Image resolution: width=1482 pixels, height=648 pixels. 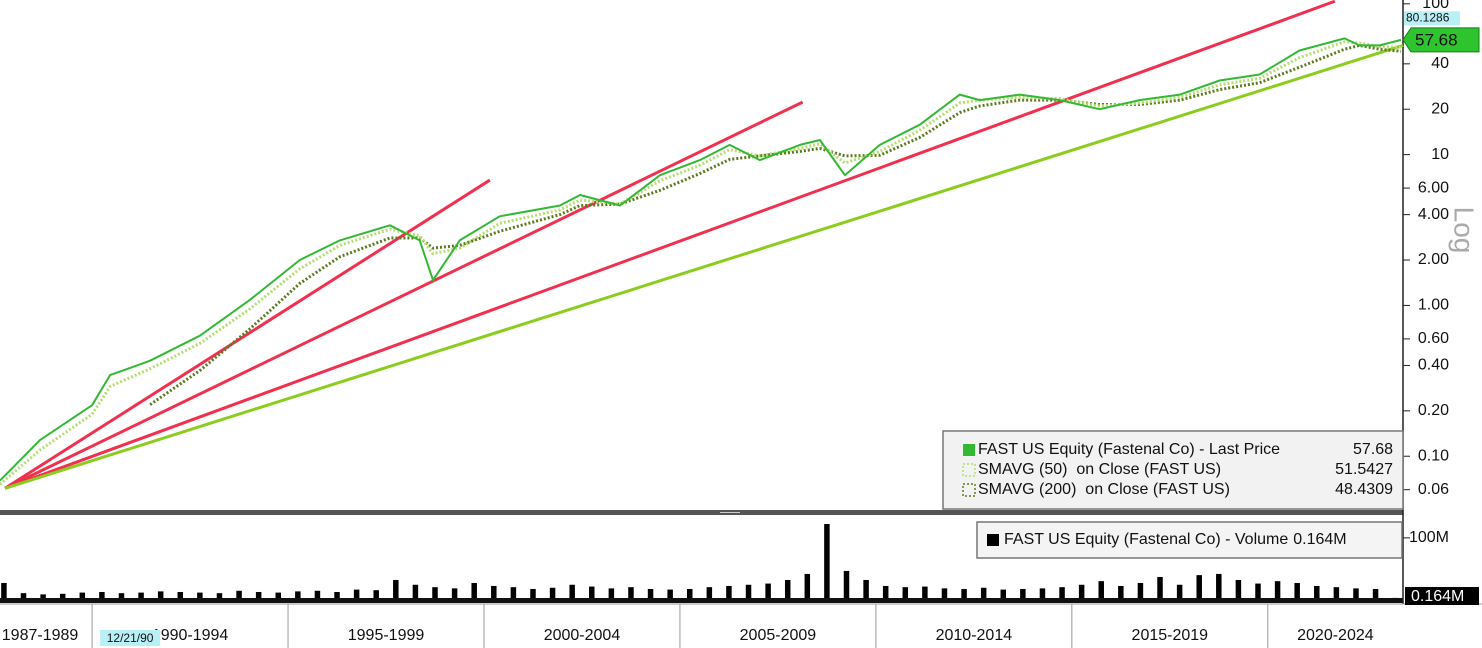 What do you see at coordinates (1364, 489) in the screenshot?
I see `legend-value: 48.4309` at bounding box center [1364, 489].